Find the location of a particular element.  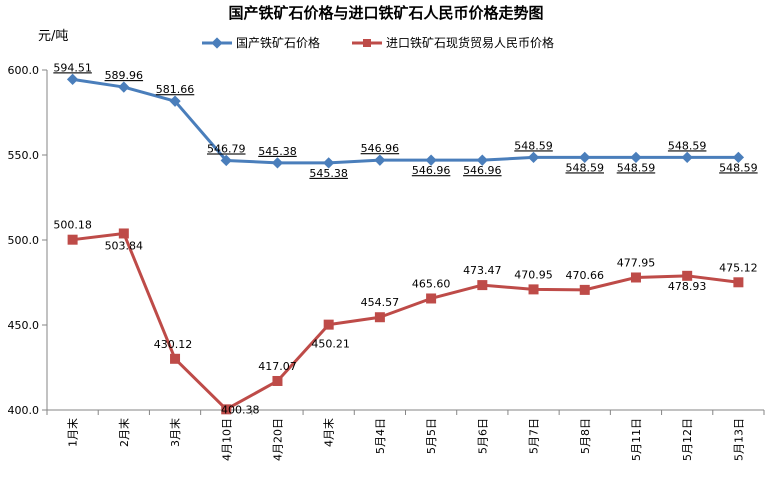

legend: 国产铁矿石价格 进口铁矿石现货贸易人民币价格 is located at coordinates (378, 42).